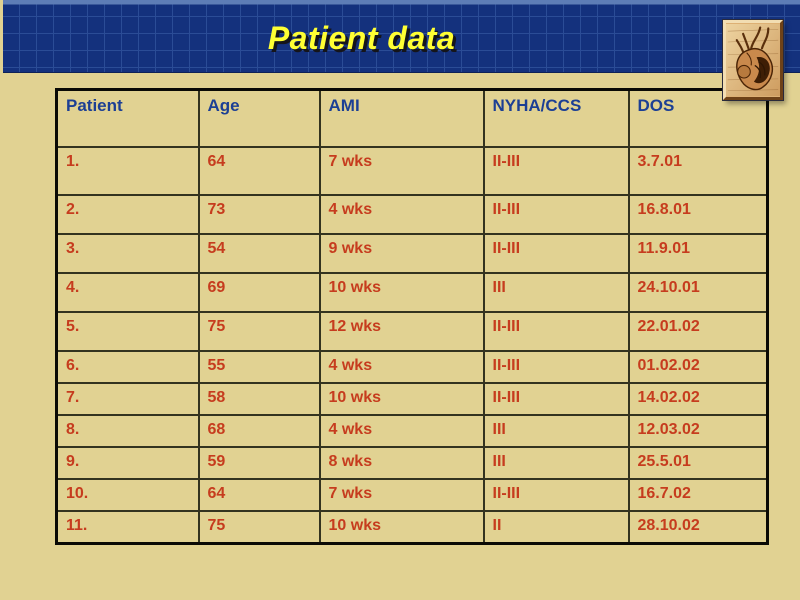  What do you see at coordinates (698, 398) in the screenshot?
I see `table-cell: 14.02.02` at bounding box center [698, 398].